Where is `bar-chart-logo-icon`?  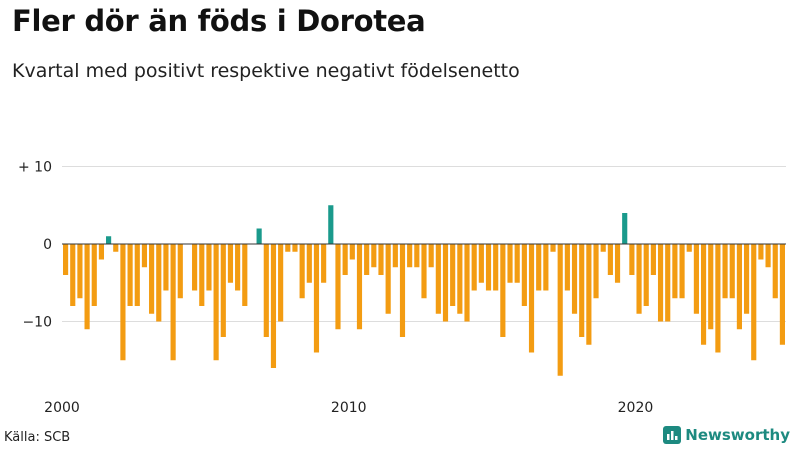 bar-chart-logo-icon is located at coordinates (672, 435).